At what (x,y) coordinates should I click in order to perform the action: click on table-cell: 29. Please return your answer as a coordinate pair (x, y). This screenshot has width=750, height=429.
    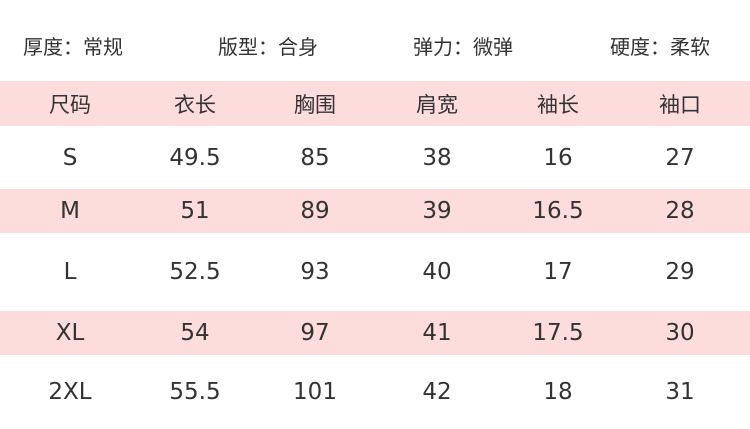
    Looking at the image, I should click on (680, 272).